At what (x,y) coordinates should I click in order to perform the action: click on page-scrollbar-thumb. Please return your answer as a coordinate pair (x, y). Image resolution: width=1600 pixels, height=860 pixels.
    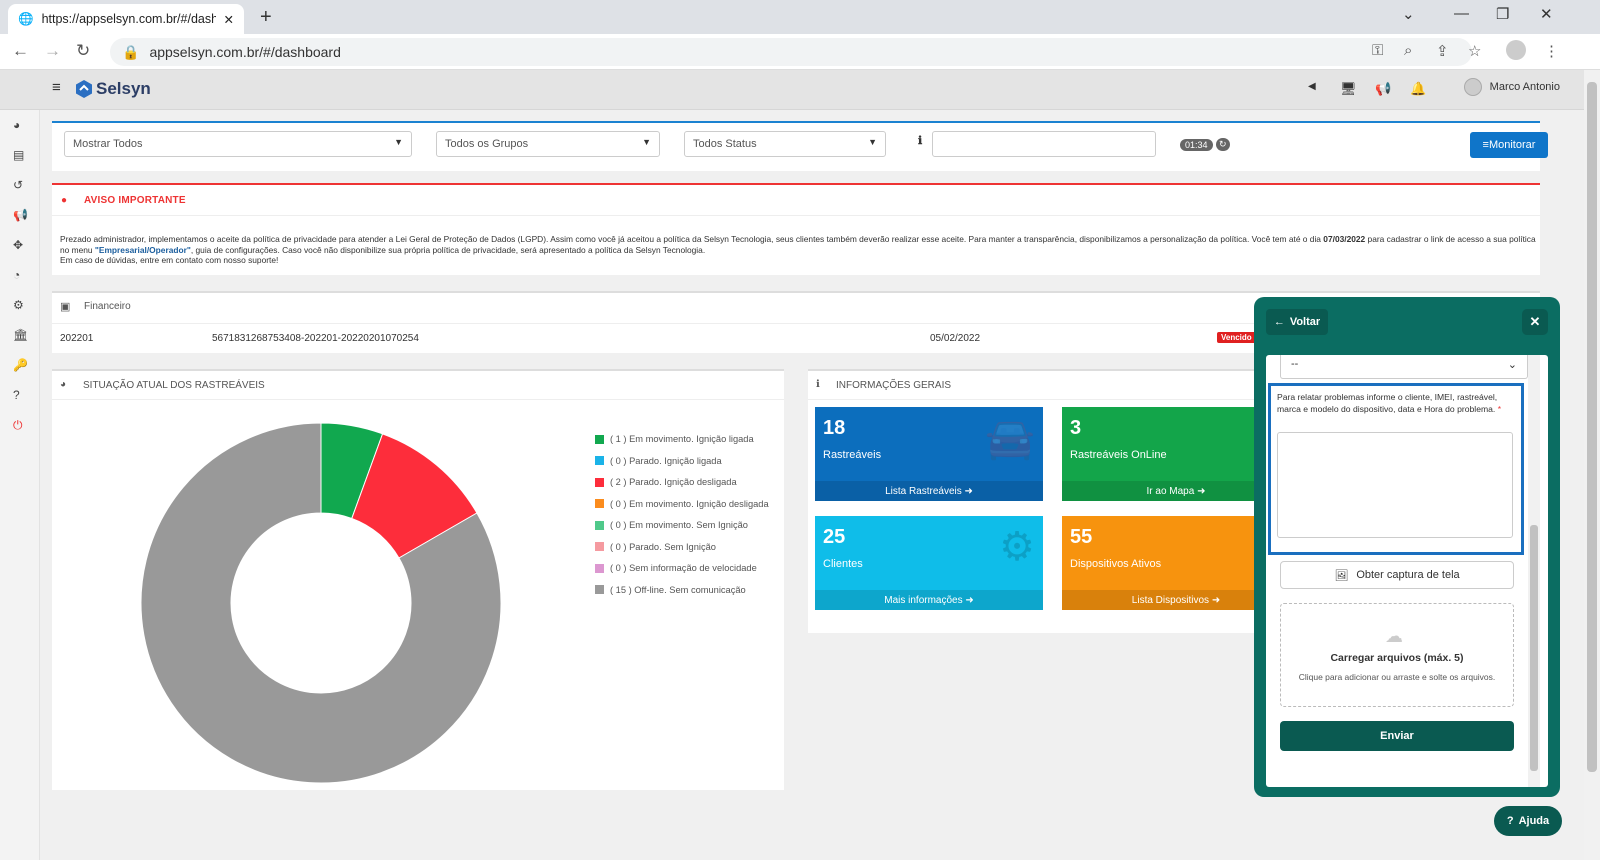
    Looking at the image, I should click on (1592, 427).